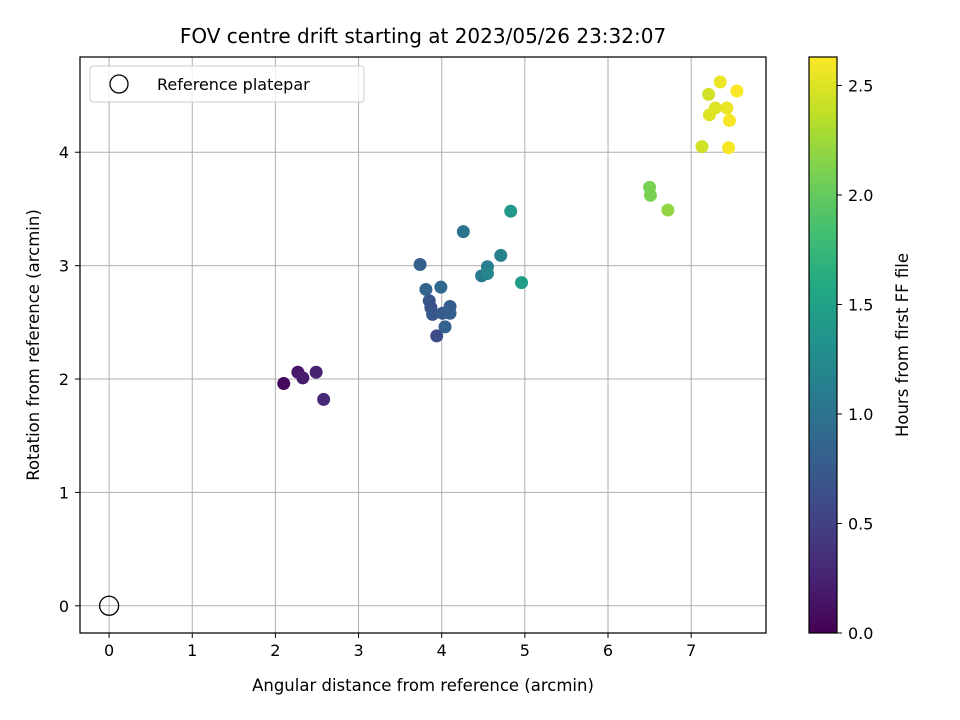 Image resolution: width=960 pixels, height=720 pixels. I want to click on colorbar-gradient, so click(823, 345).